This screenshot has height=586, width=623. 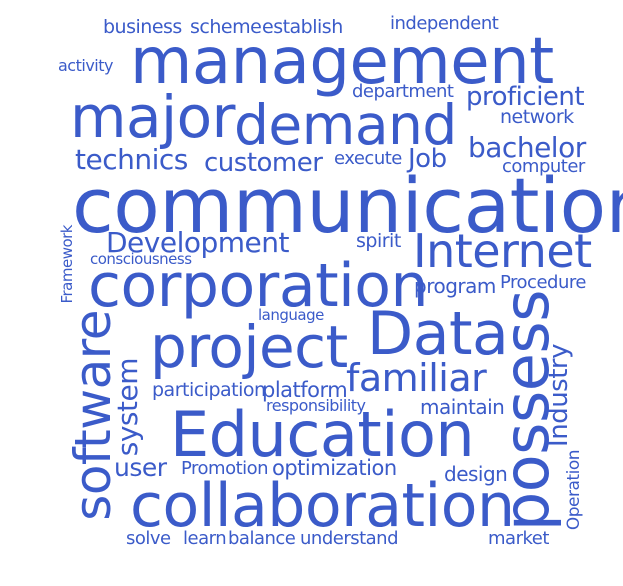 I want to click on word-participation: participation, so click(x=209, y=390).